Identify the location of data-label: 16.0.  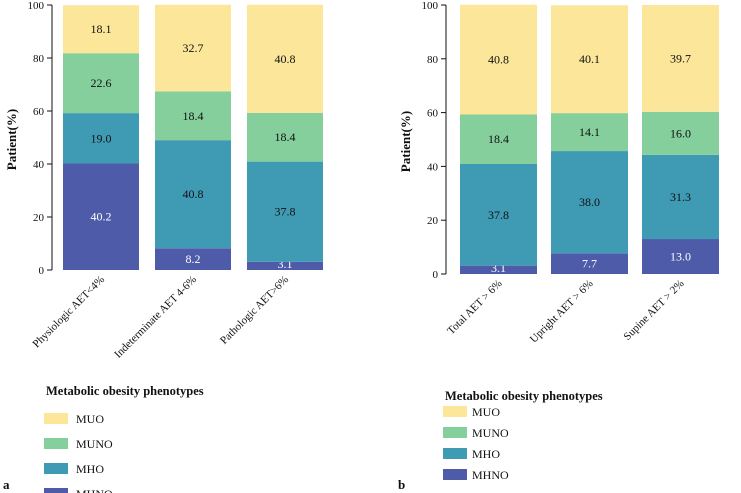
(680, 133).